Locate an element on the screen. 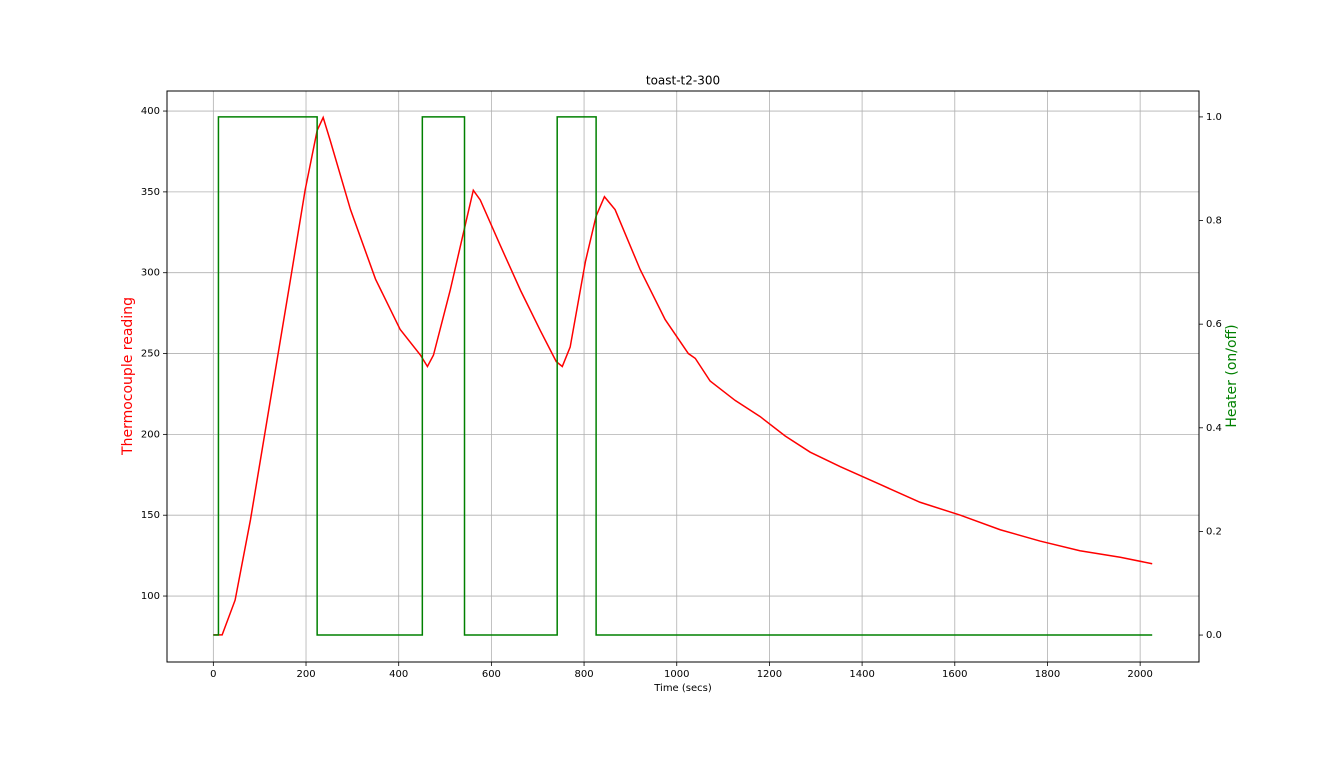 The width and height of the screenshot is (1332, 760). x-tick-label: 200 is located at coordinates (305, 674).